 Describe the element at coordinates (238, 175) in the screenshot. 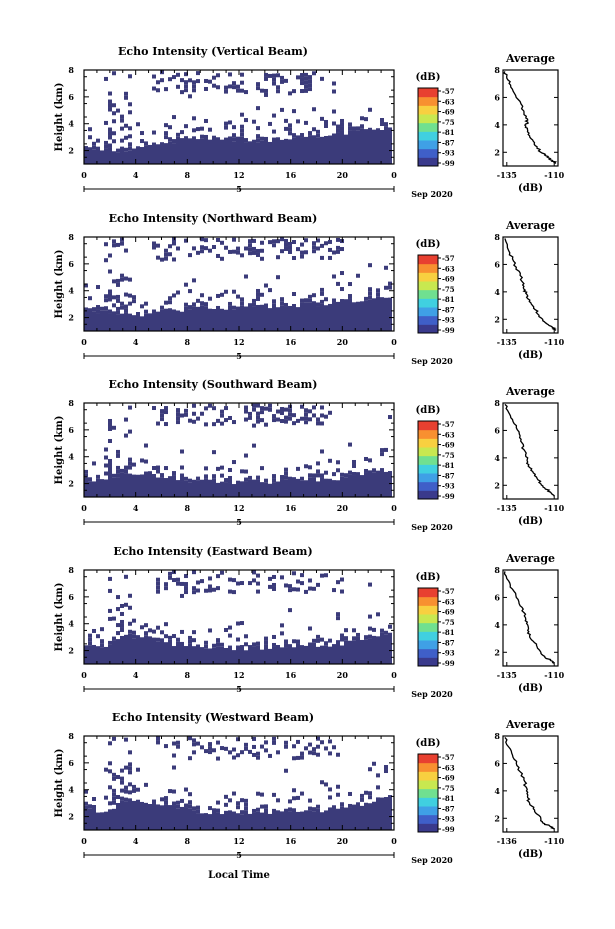

I see `x-tick-label: 12` at that location.